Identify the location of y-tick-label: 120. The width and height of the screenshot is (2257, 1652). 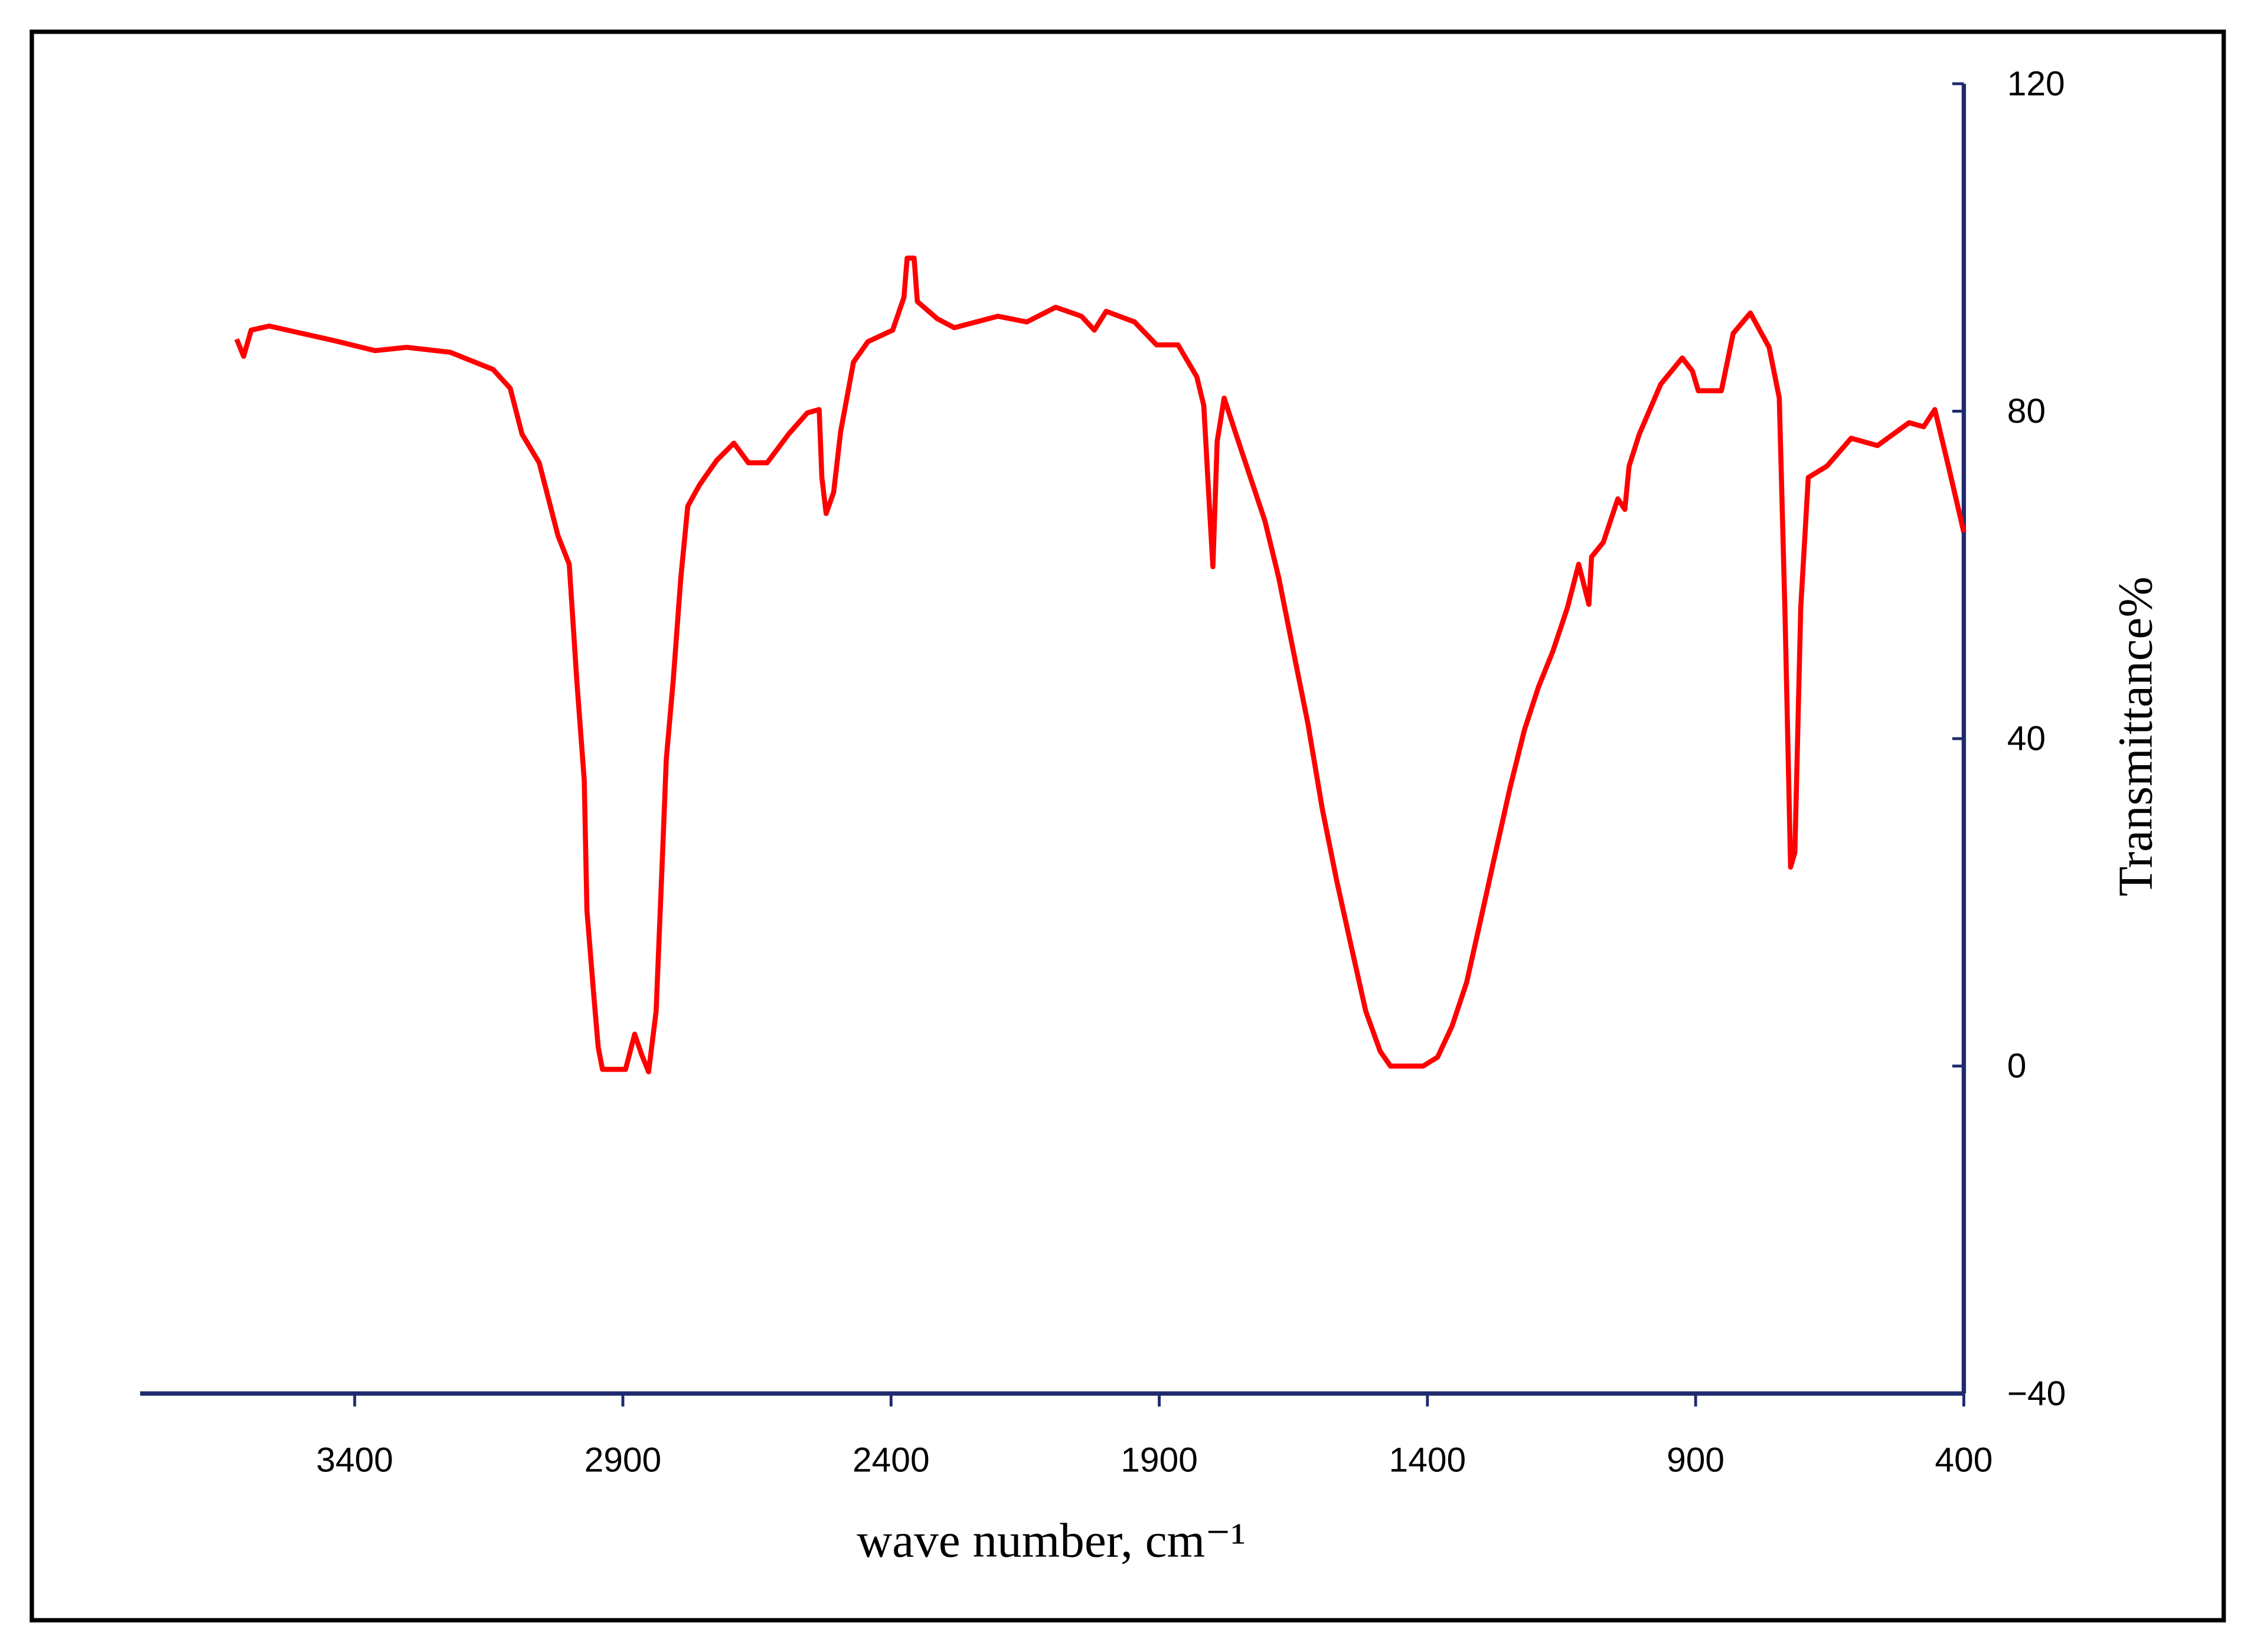
(2036, 83).